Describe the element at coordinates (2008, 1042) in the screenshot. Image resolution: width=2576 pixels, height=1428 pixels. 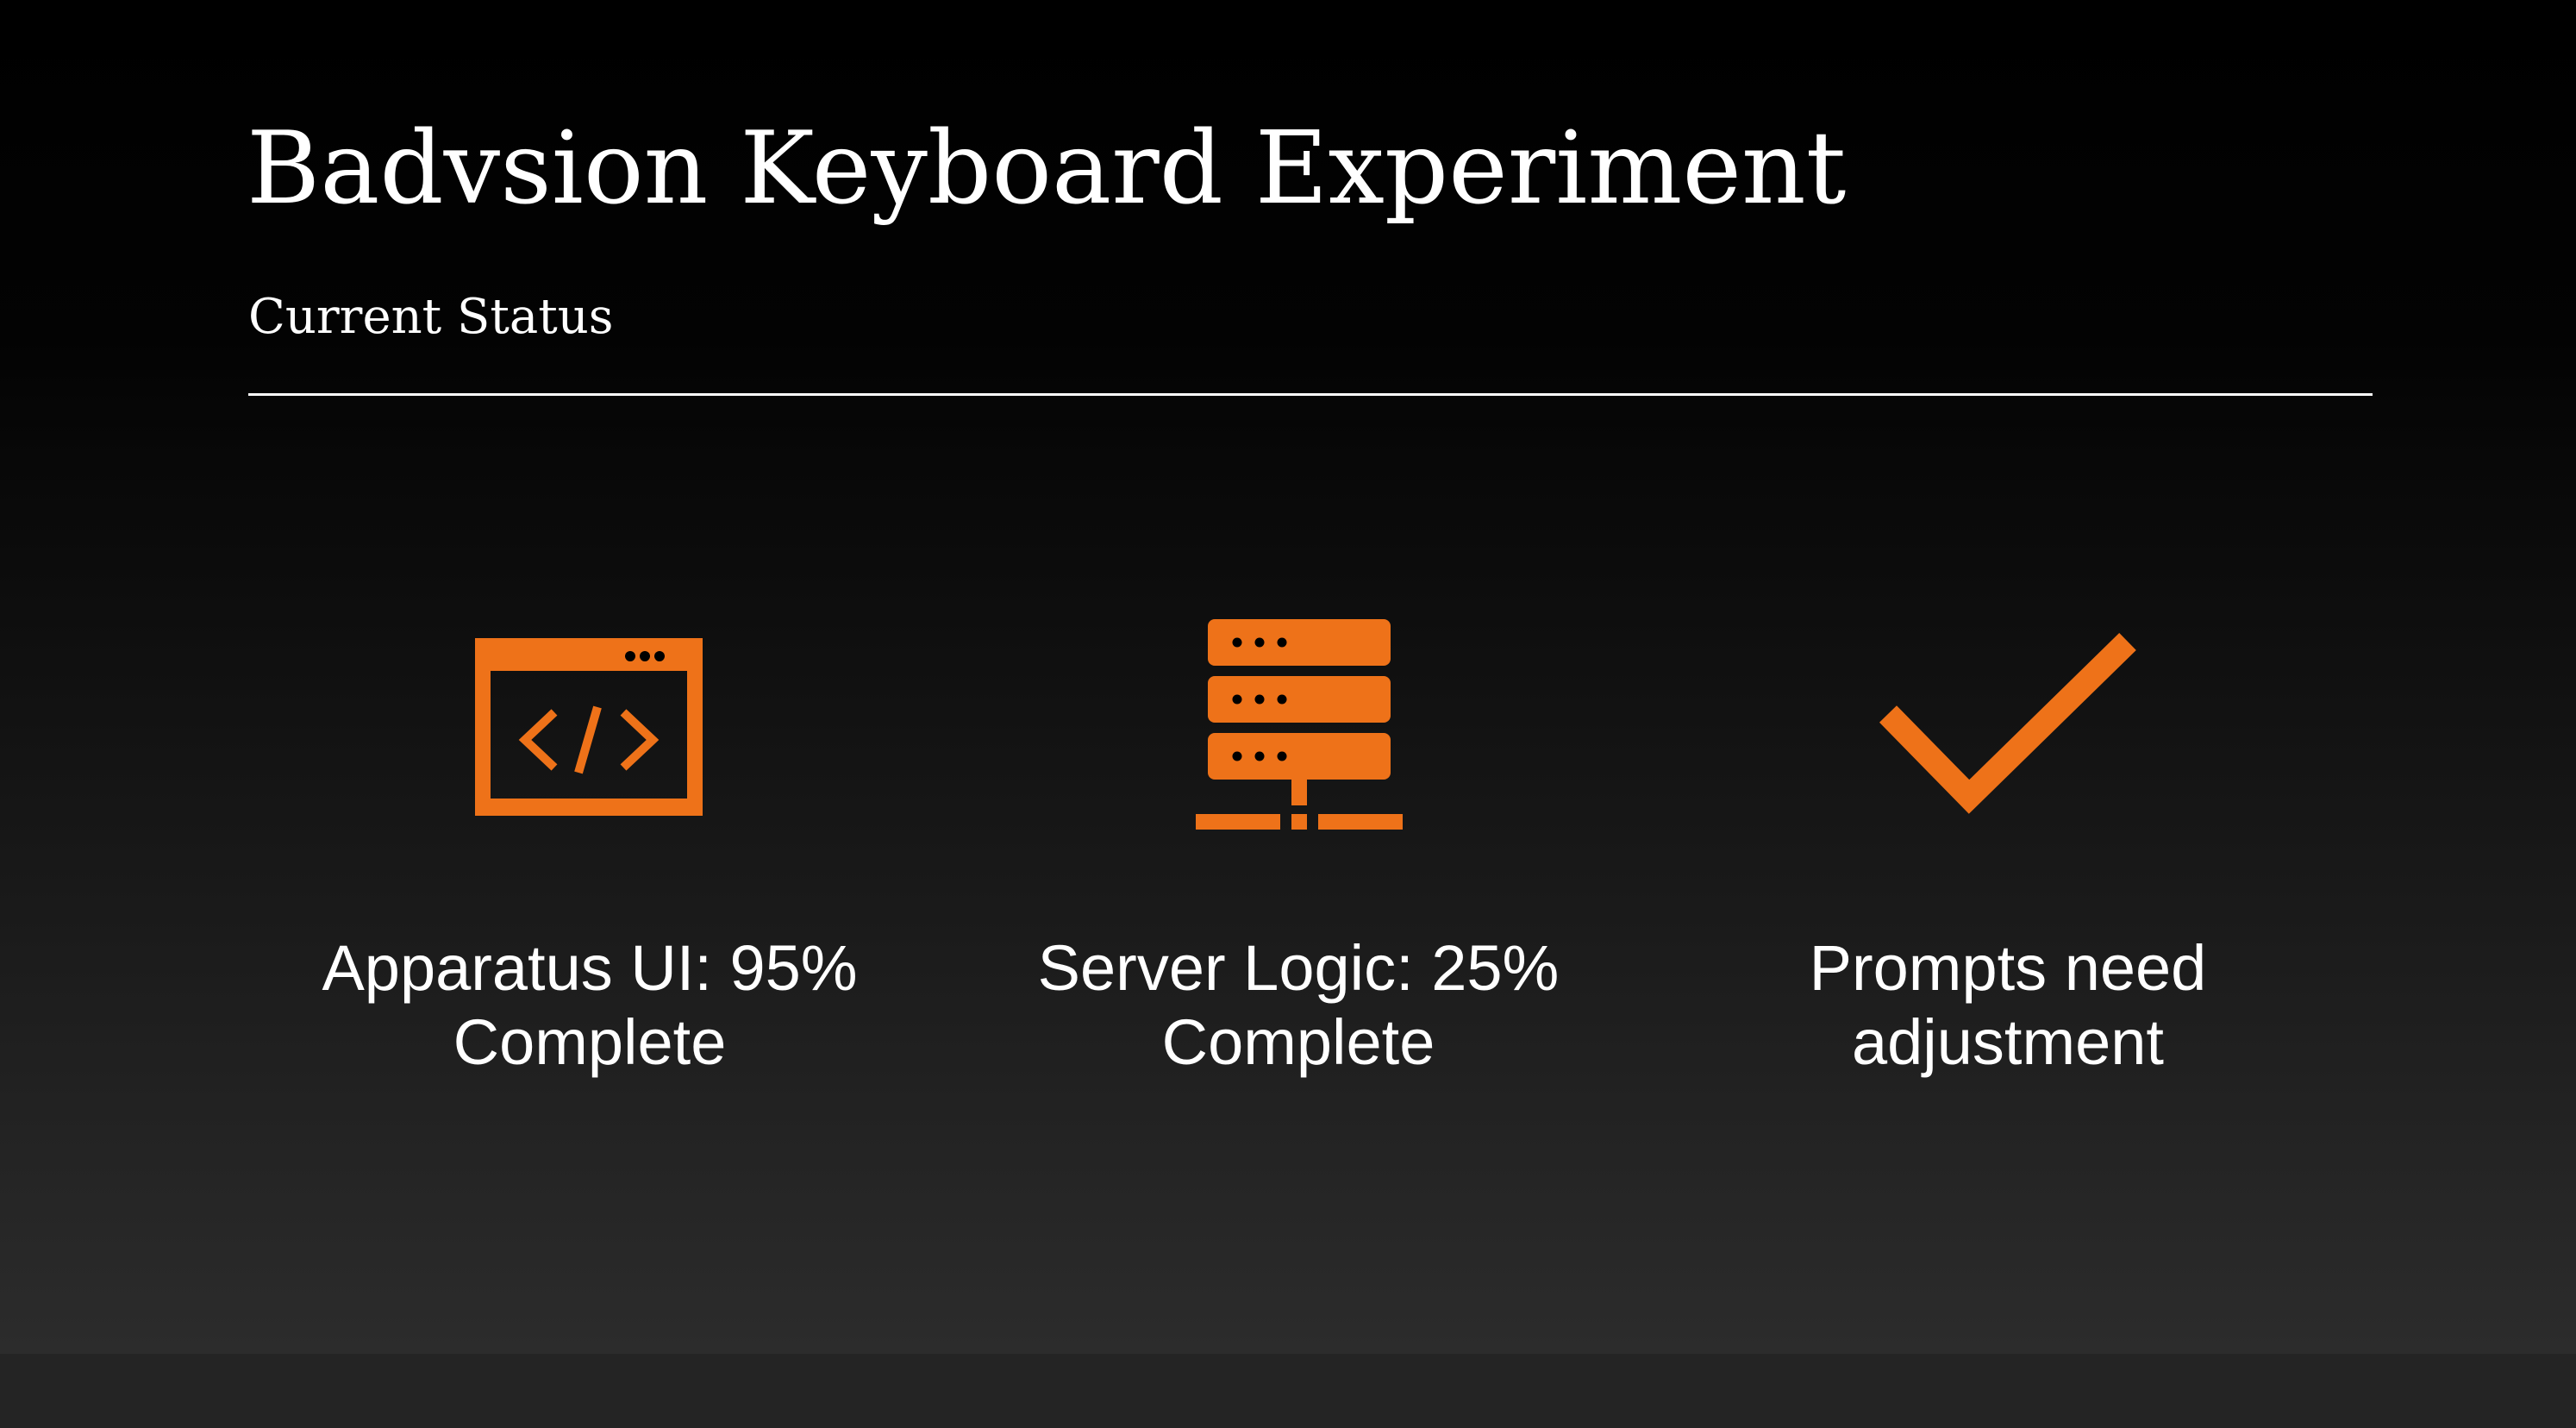
I see `status-prompts-line2: adjustment` at that location.